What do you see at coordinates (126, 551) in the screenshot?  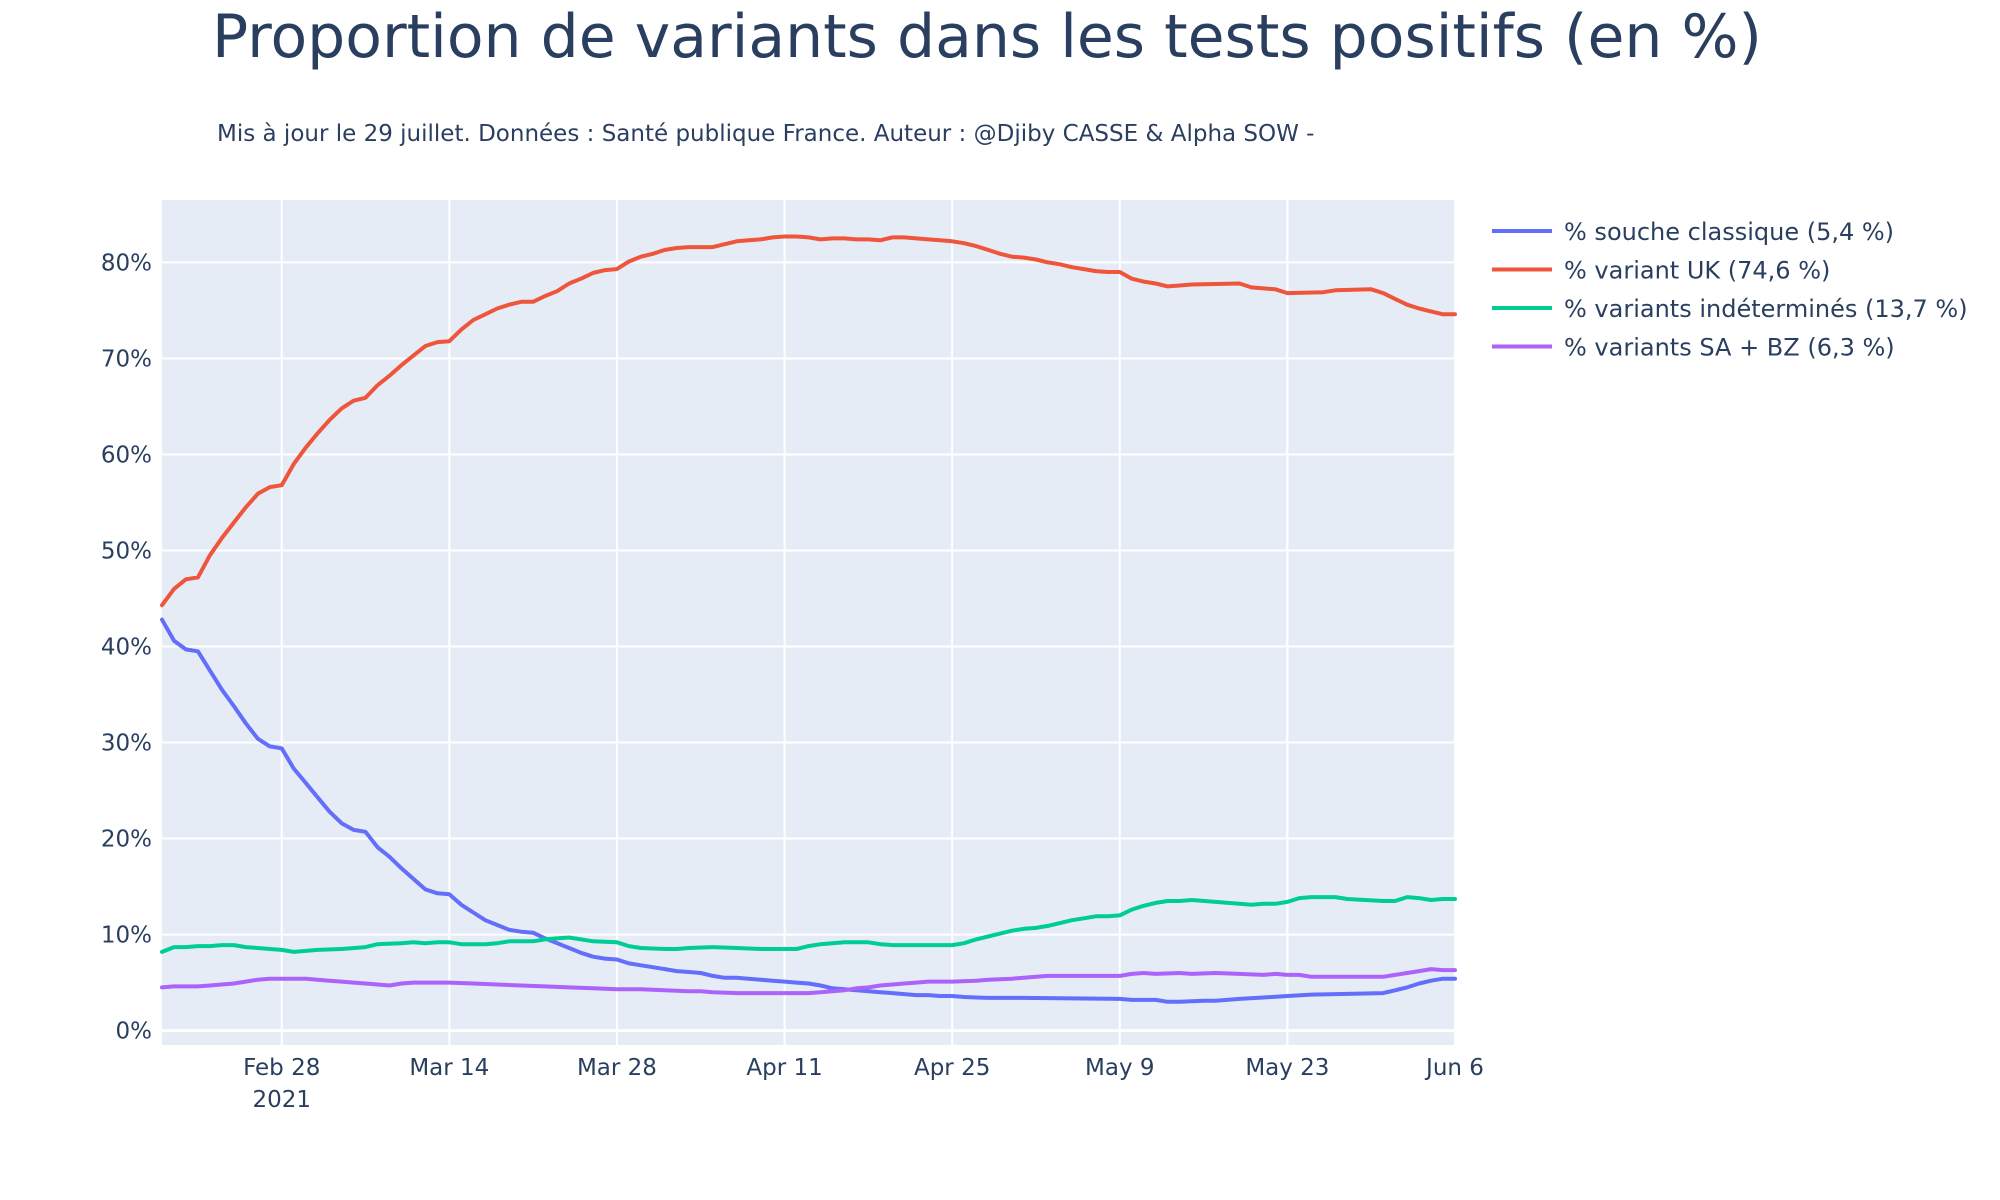 I see `y-tick-label: 50%` at bounding box center [126, 551].